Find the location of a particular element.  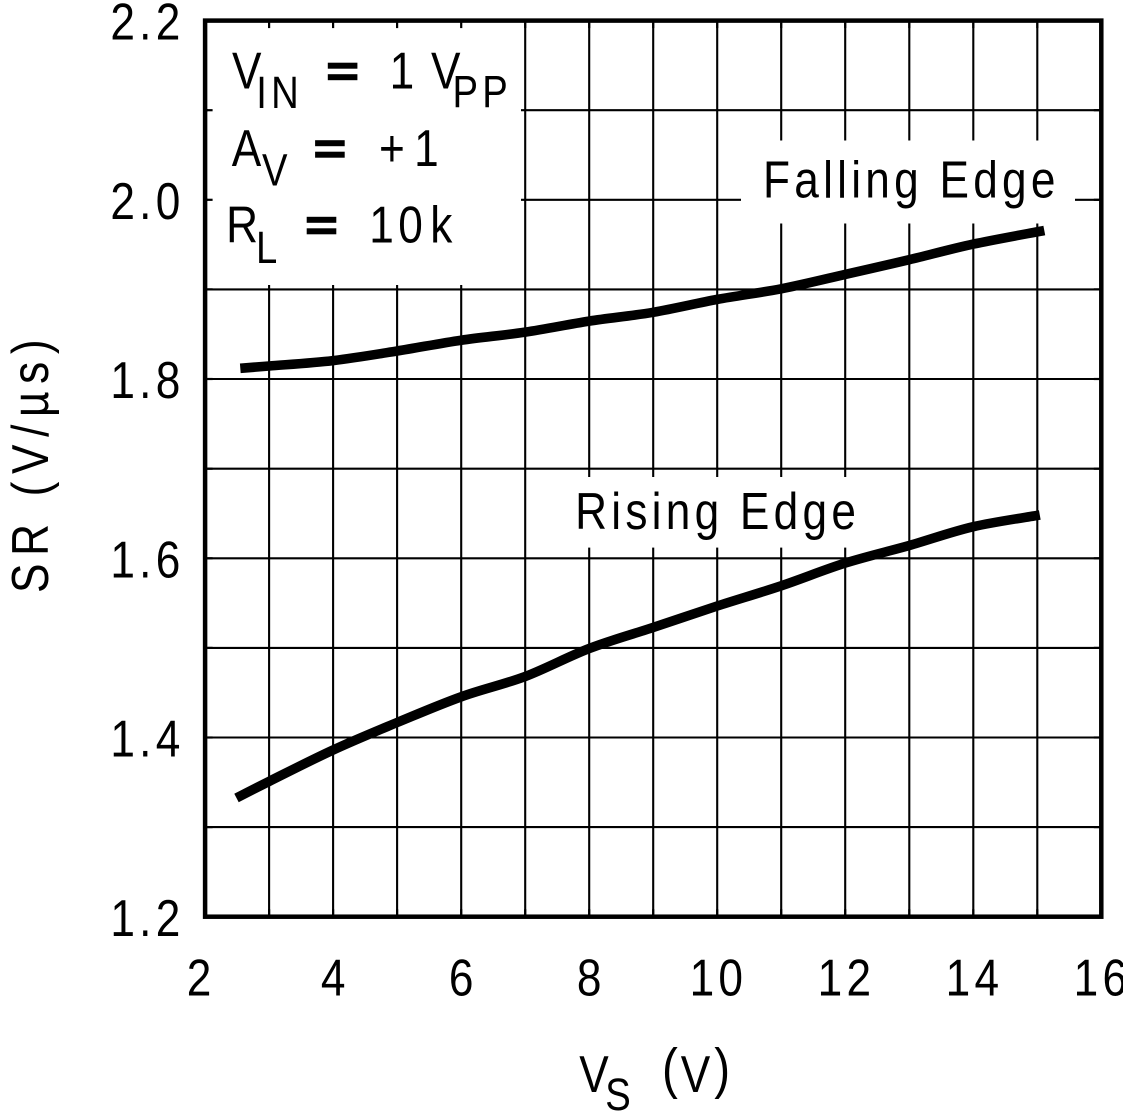

svg-text: 2.0 is located at coordinates (147, 202).